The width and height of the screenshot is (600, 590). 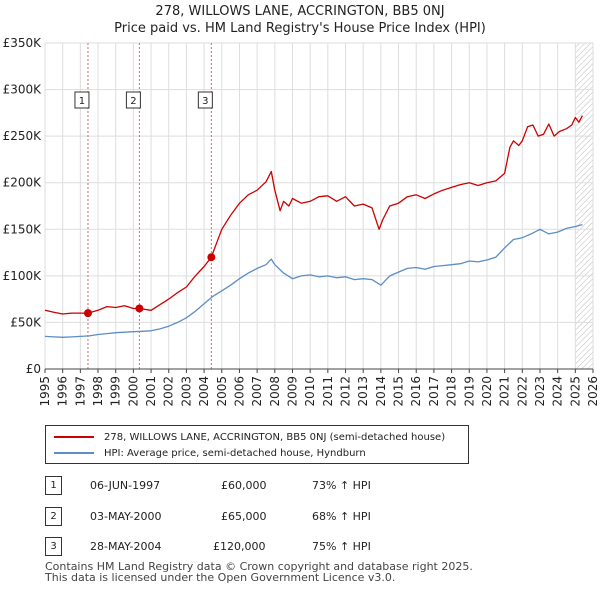 I want to click on x-tick-label: 2011, so click(x=328, y=391).